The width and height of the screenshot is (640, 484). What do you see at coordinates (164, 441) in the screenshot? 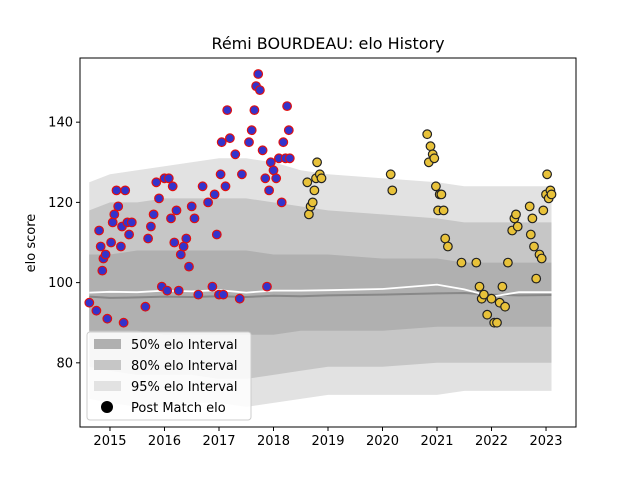
I see `x-tick-label: 2016` at bounding box center [164, 441].